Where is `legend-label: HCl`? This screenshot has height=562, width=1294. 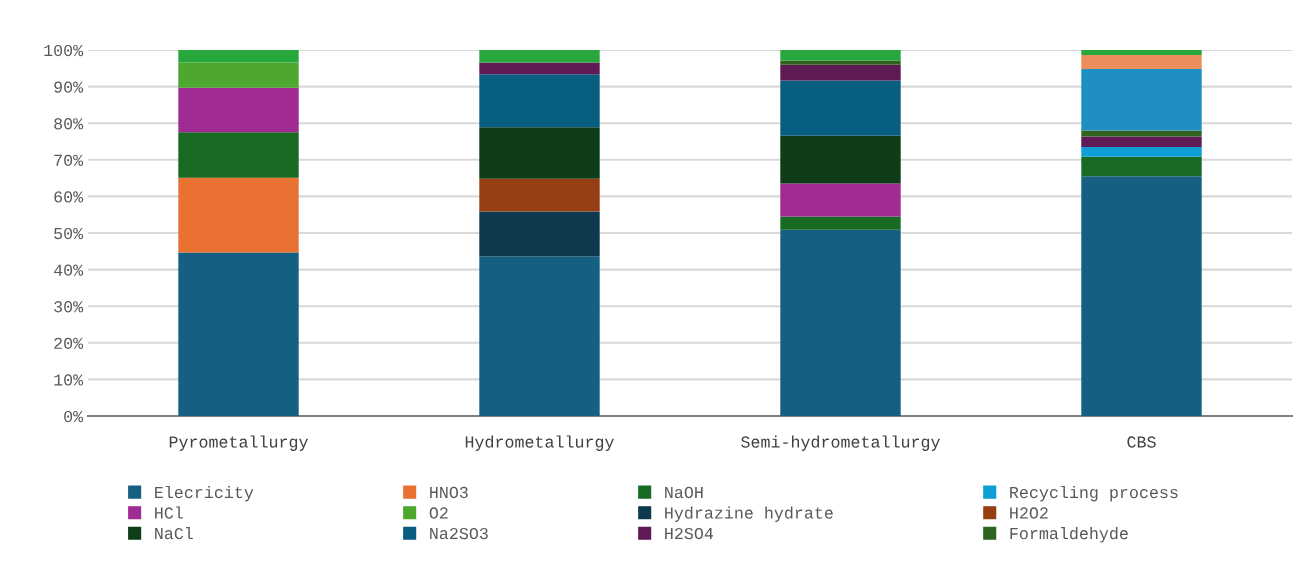 legend-label: HCl is located at coordinates (169, 512).